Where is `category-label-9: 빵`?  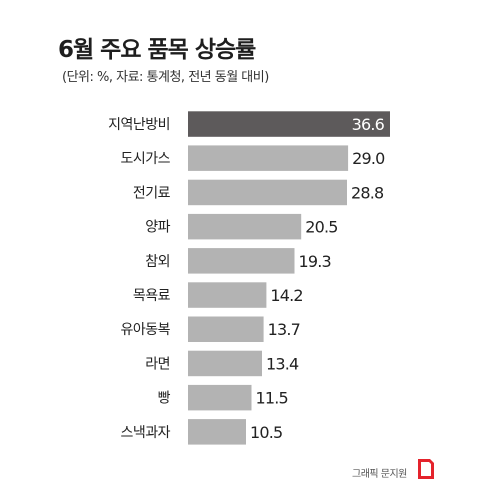 category-label-9: 빵 is located at coordinates (164, 399).